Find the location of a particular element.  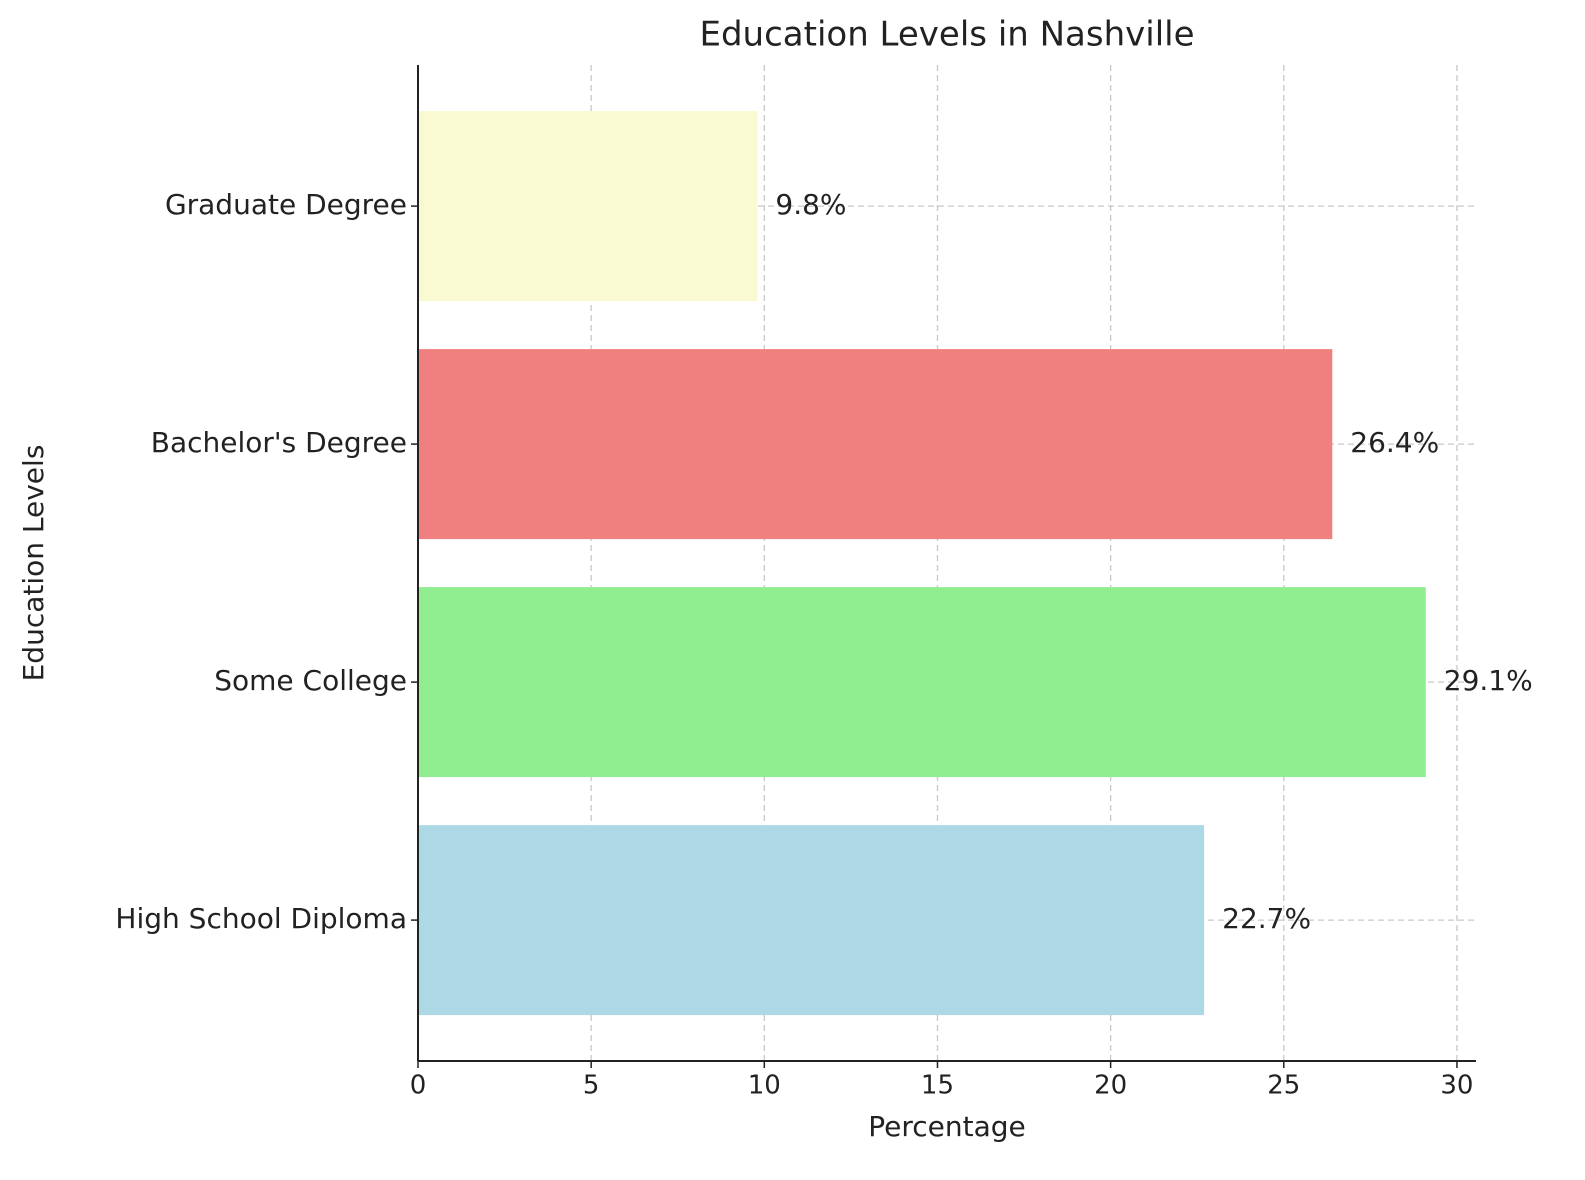

x-tick-label: 5 is located at coordinates (591, 1086).